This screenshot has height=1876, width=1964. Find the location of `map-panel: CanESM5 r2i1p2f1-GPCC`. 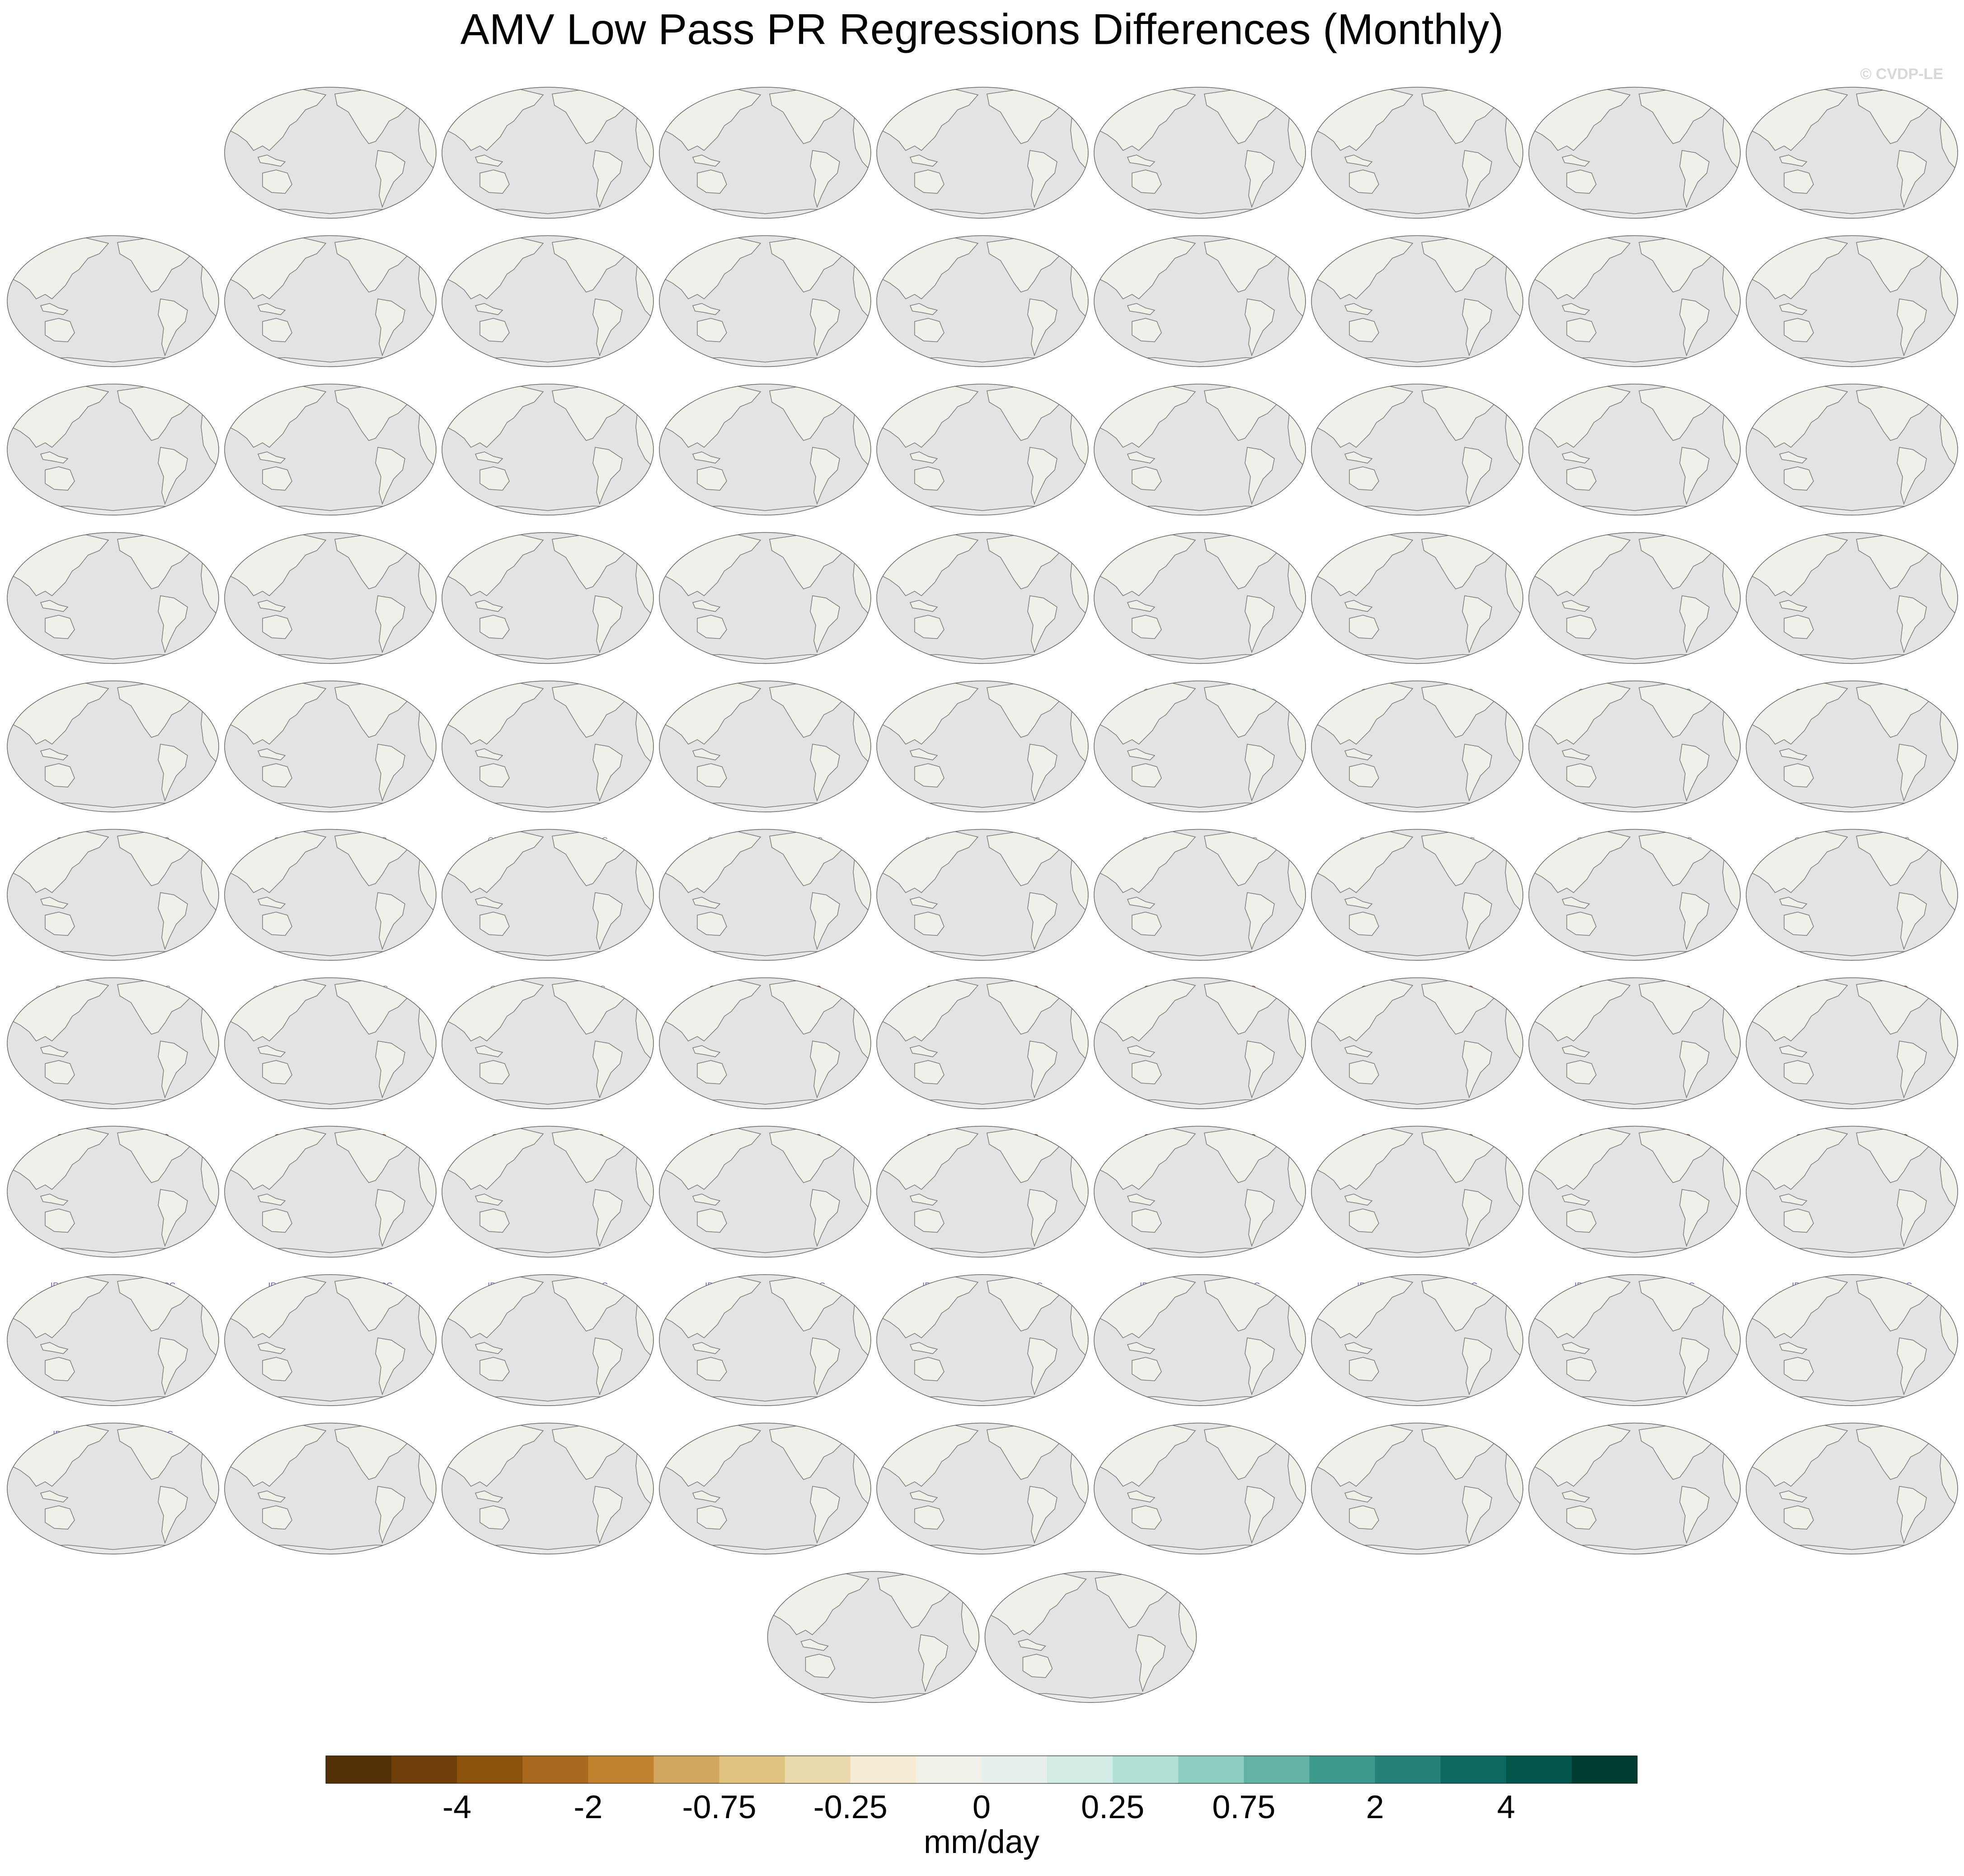

map-panel: CanESM5 r2i1p2f1-GPCC is located at coordinates (1852, 301).